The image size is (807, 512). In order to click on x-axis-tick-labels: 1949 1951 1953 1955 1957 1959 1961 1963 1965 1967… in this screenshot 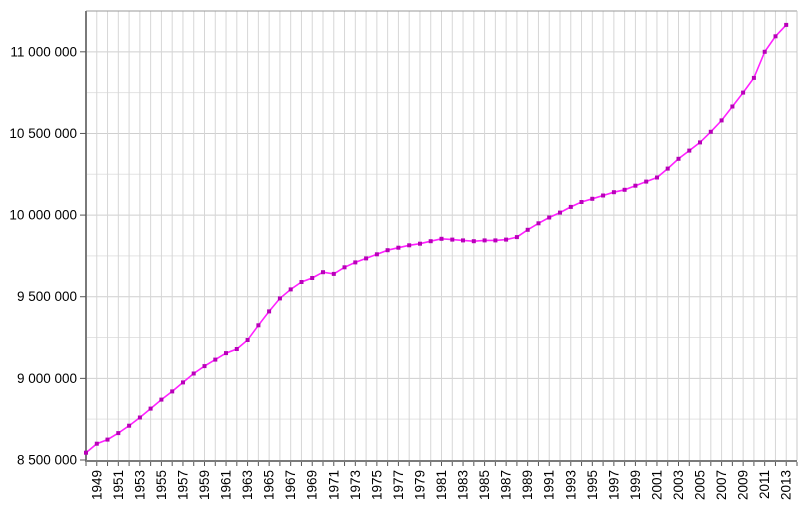, I will do `click(441, 485)`.